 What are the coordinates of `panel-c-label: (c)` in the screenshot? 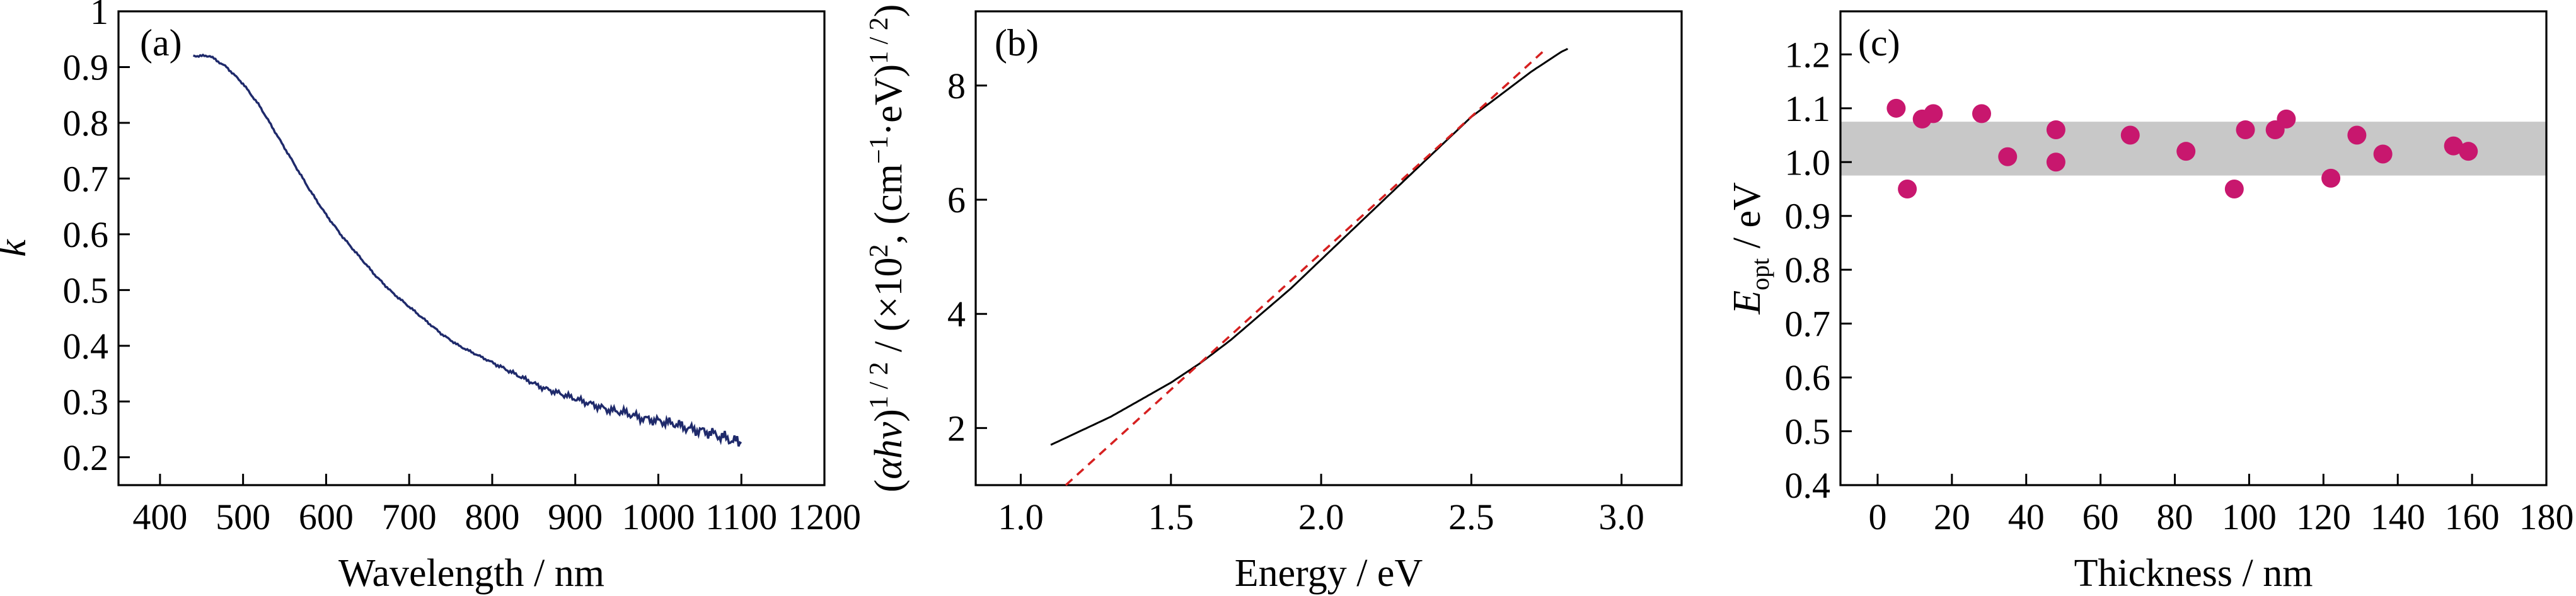 It's located at (1879, 43).